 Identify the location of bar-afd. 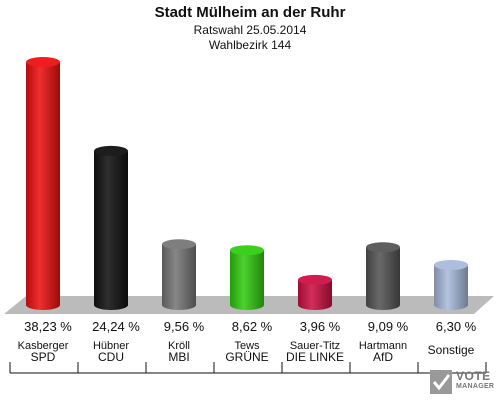
(383, 276).